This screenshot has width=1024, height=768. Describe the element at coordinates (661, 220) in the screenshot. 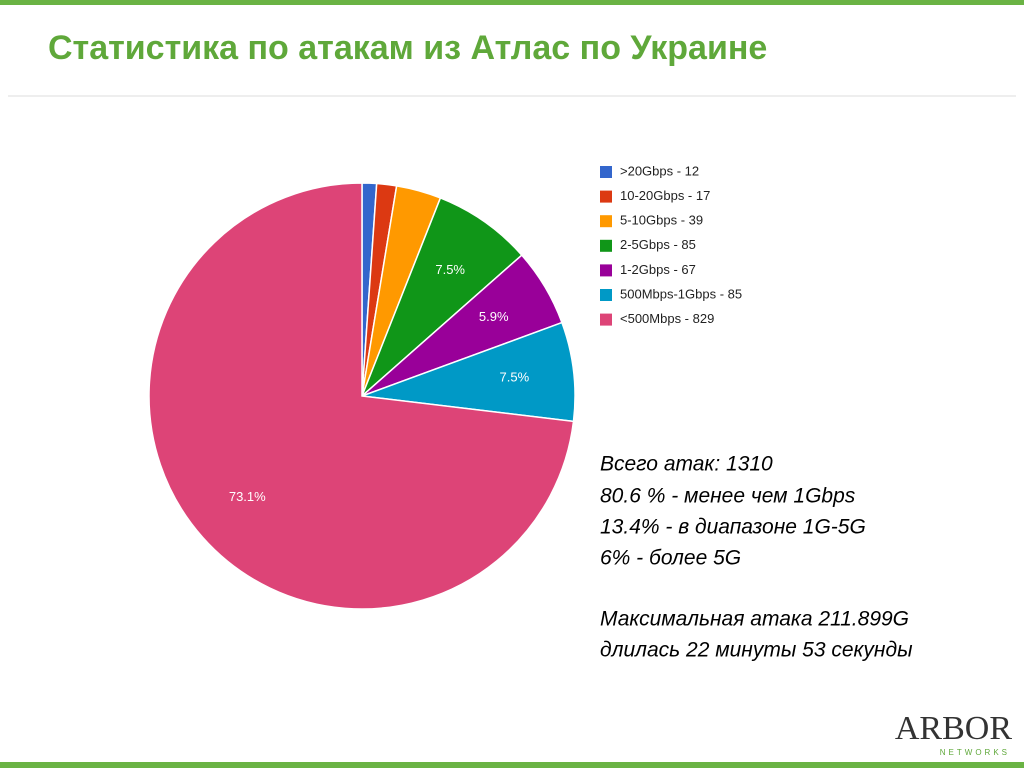

I see `legend-label: 5-10Gbps - 39` at that location.